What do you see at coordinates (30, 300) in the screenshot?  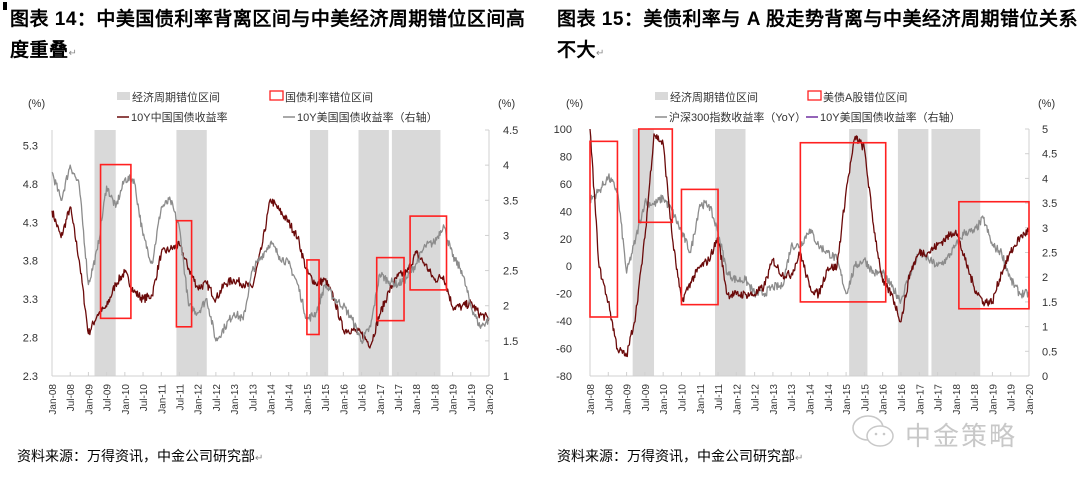 I see `y-left-tick-label: 3.3` at bounding box center [30, 300].